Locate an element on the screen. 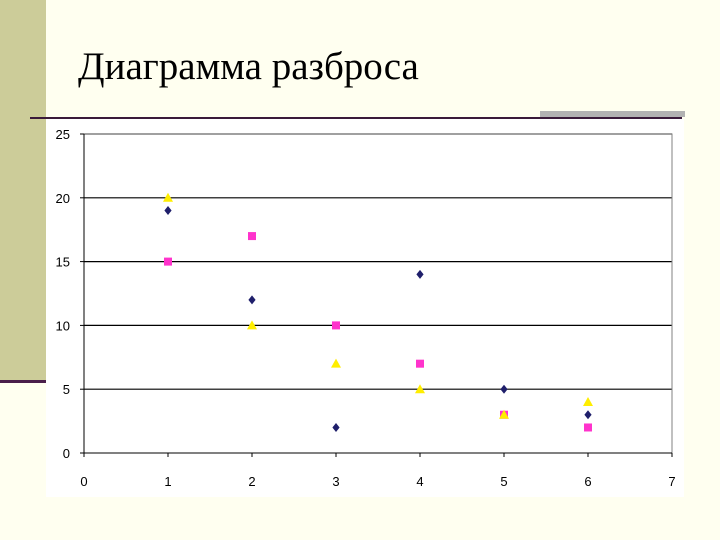 Image resolution: width=720 pixels, height=540 pixels. y-tick-label: 0 is located at coordinates (66, 453).